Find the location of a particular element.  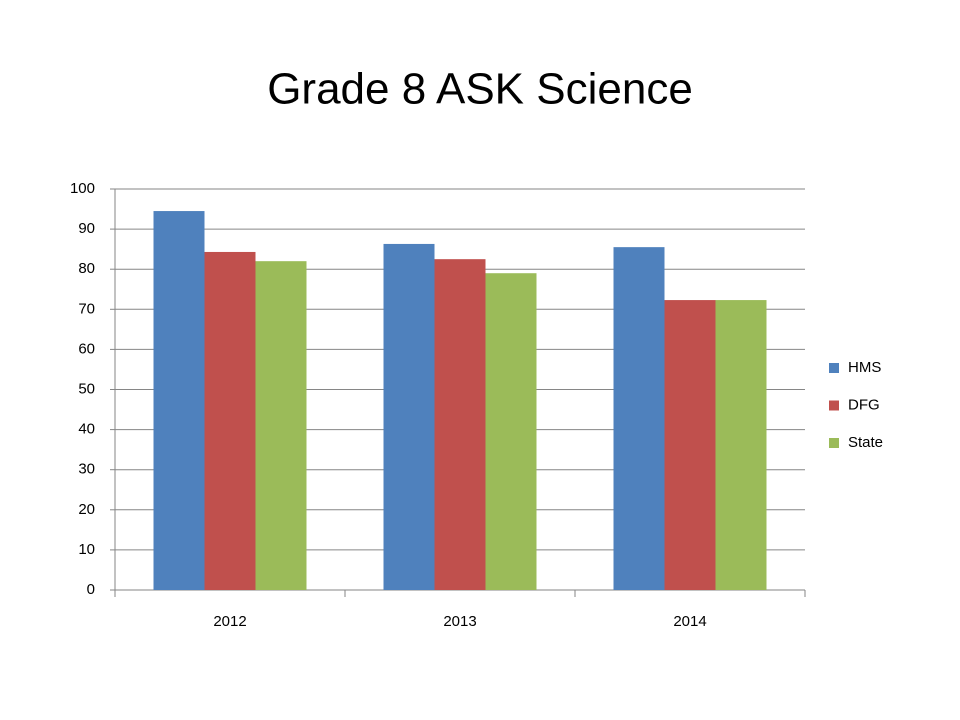

y-tick-label: 70 is located at coordinates (86, 308).